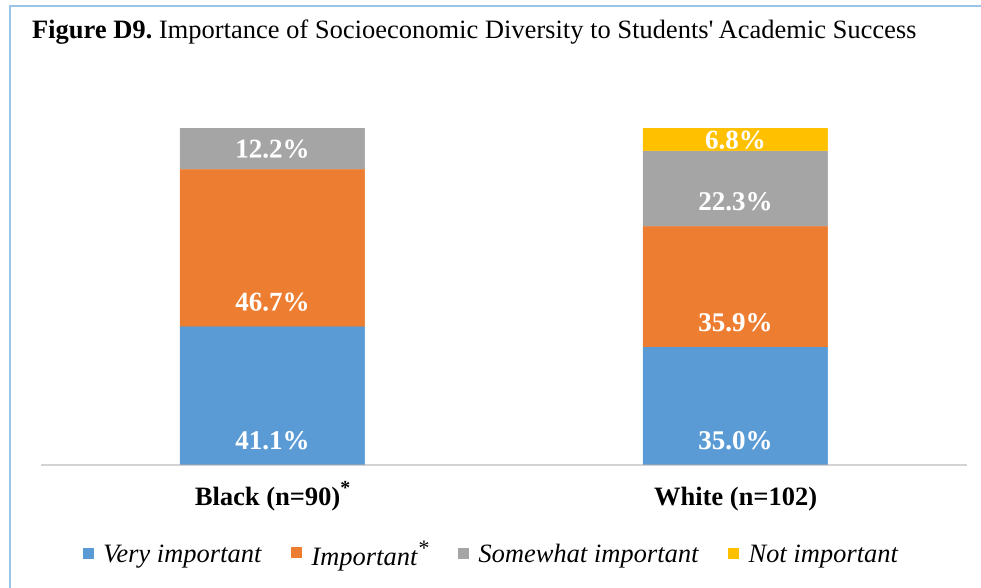 This screenshot has height=588, width=981. I want to click on legend-label: Somewhat important, so click(588, 553).